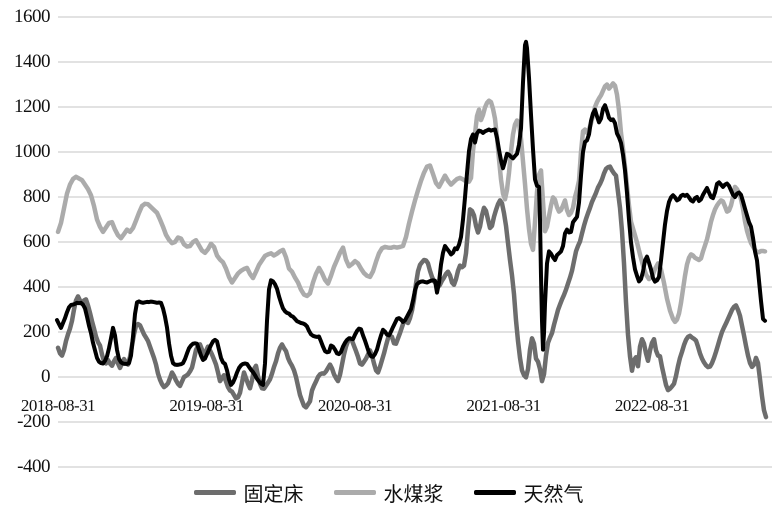 The height and width of the screenshot is (510, 777). Describe the element at coordinates (273, 495) in the screenshot. I see `legend-label: 固定床` at that location.